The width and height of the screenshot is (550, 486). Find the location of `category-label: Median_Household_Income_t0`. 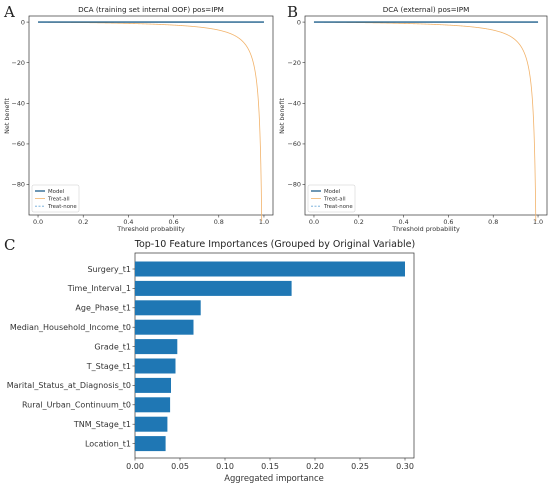

category-label: Median_Household_Income_t0 is located at coordinates (70, 327).